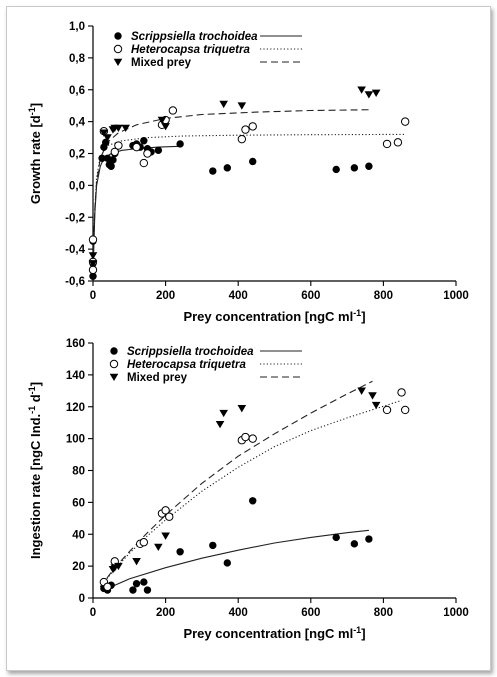 The image size is (497, 677). Describe the element at coordinates (78, 472) in the screenshot. I see `y-tick-label: 80` at that location.